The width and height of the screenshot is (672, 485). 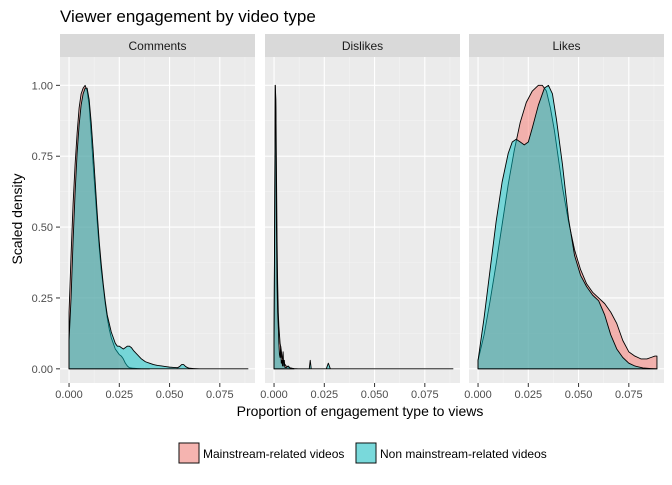 I want to click on y-tick-label: 0.25, so click(x=42, y=299).